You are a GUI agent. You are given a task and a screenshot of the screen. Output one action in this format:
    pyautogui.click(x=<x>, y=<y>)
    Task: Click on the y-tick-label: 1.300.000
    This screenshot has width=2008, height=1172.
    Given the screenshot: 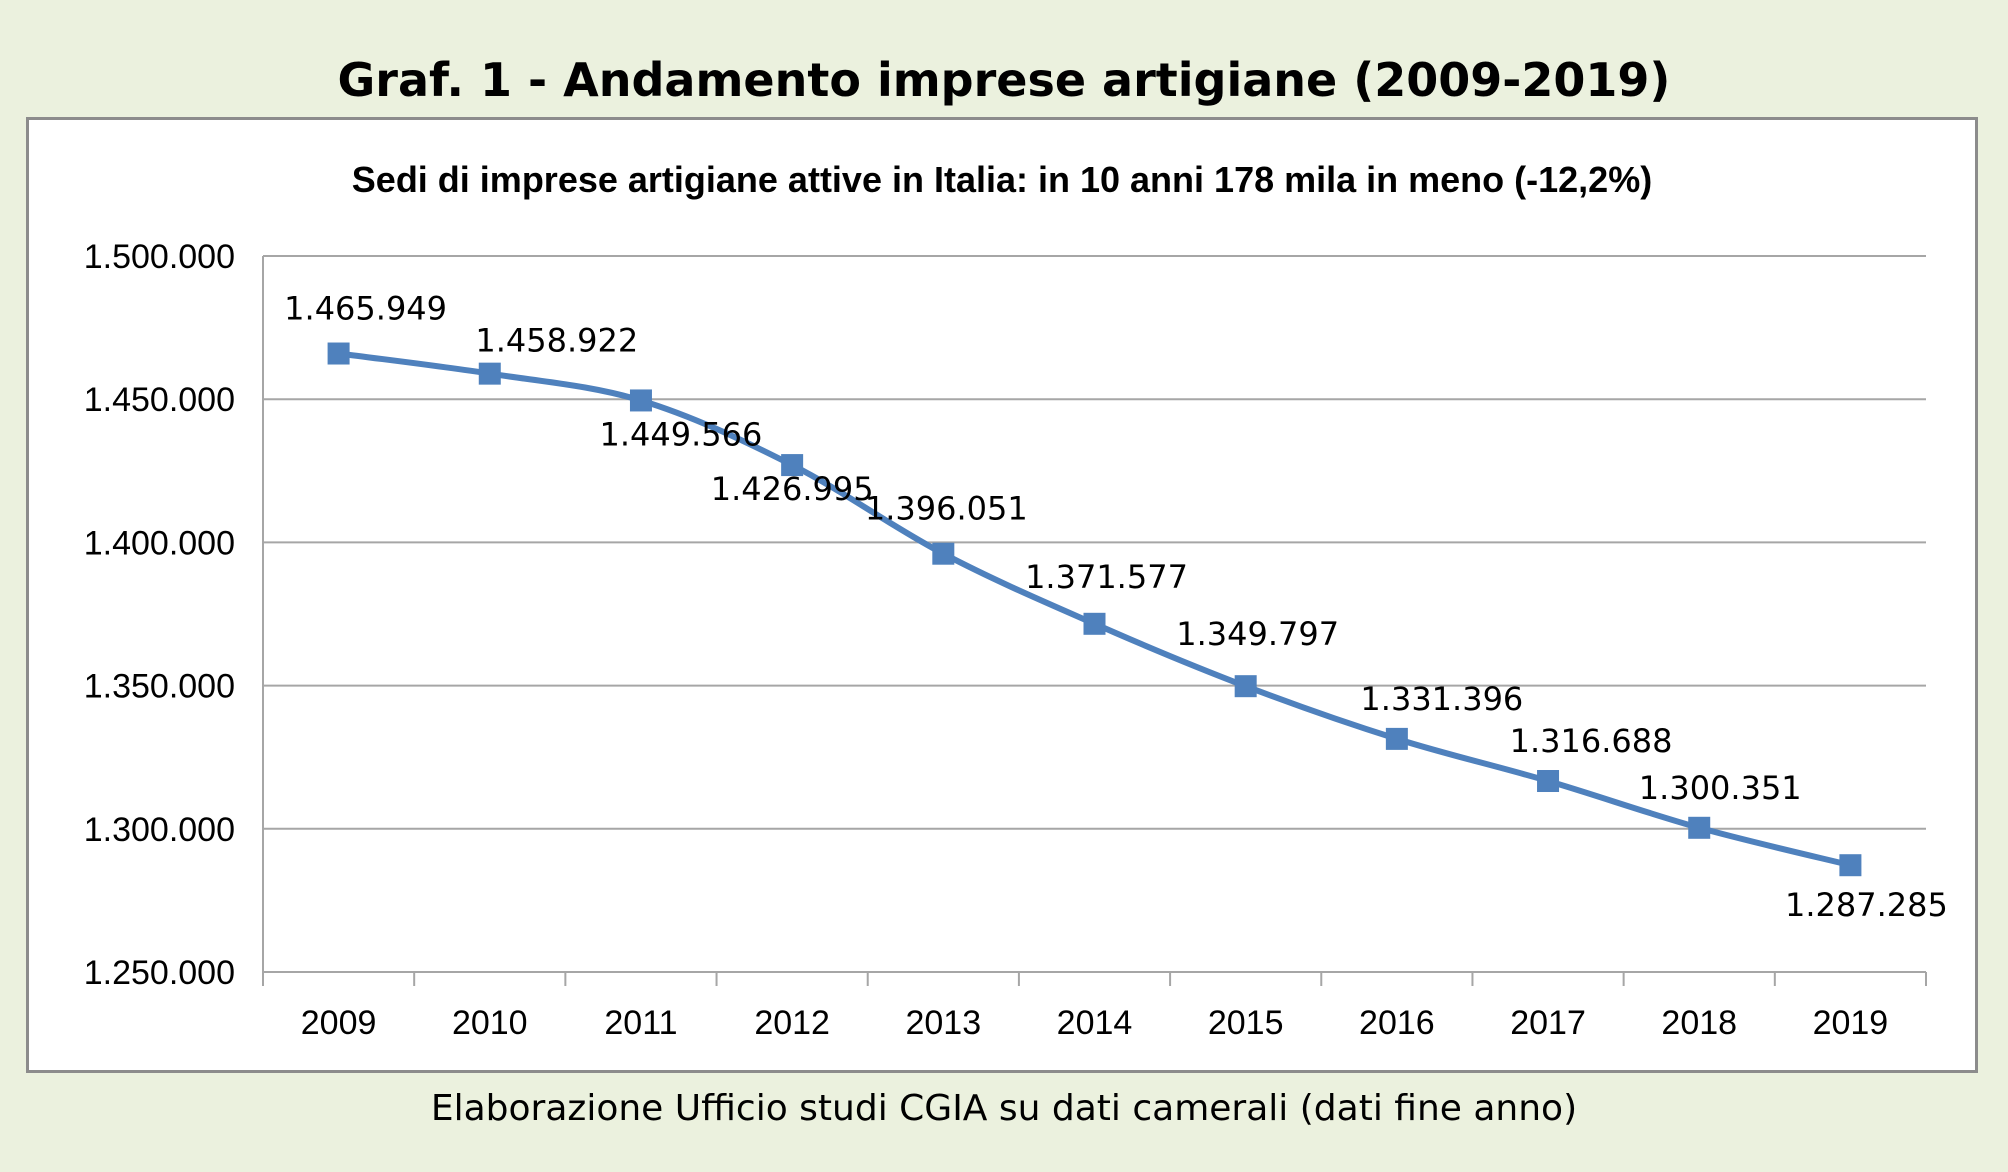 What is the action you would take?
    pyautogui.click(x=159, y=830)
    